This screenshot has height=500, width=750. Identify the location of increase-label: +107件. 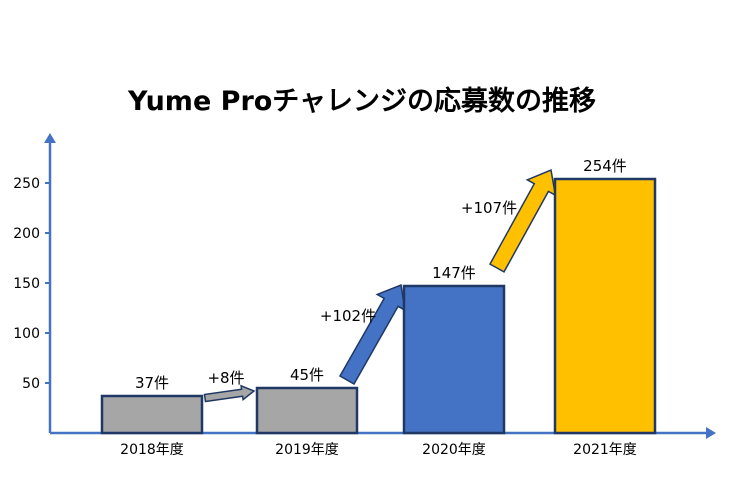
(489, 208).